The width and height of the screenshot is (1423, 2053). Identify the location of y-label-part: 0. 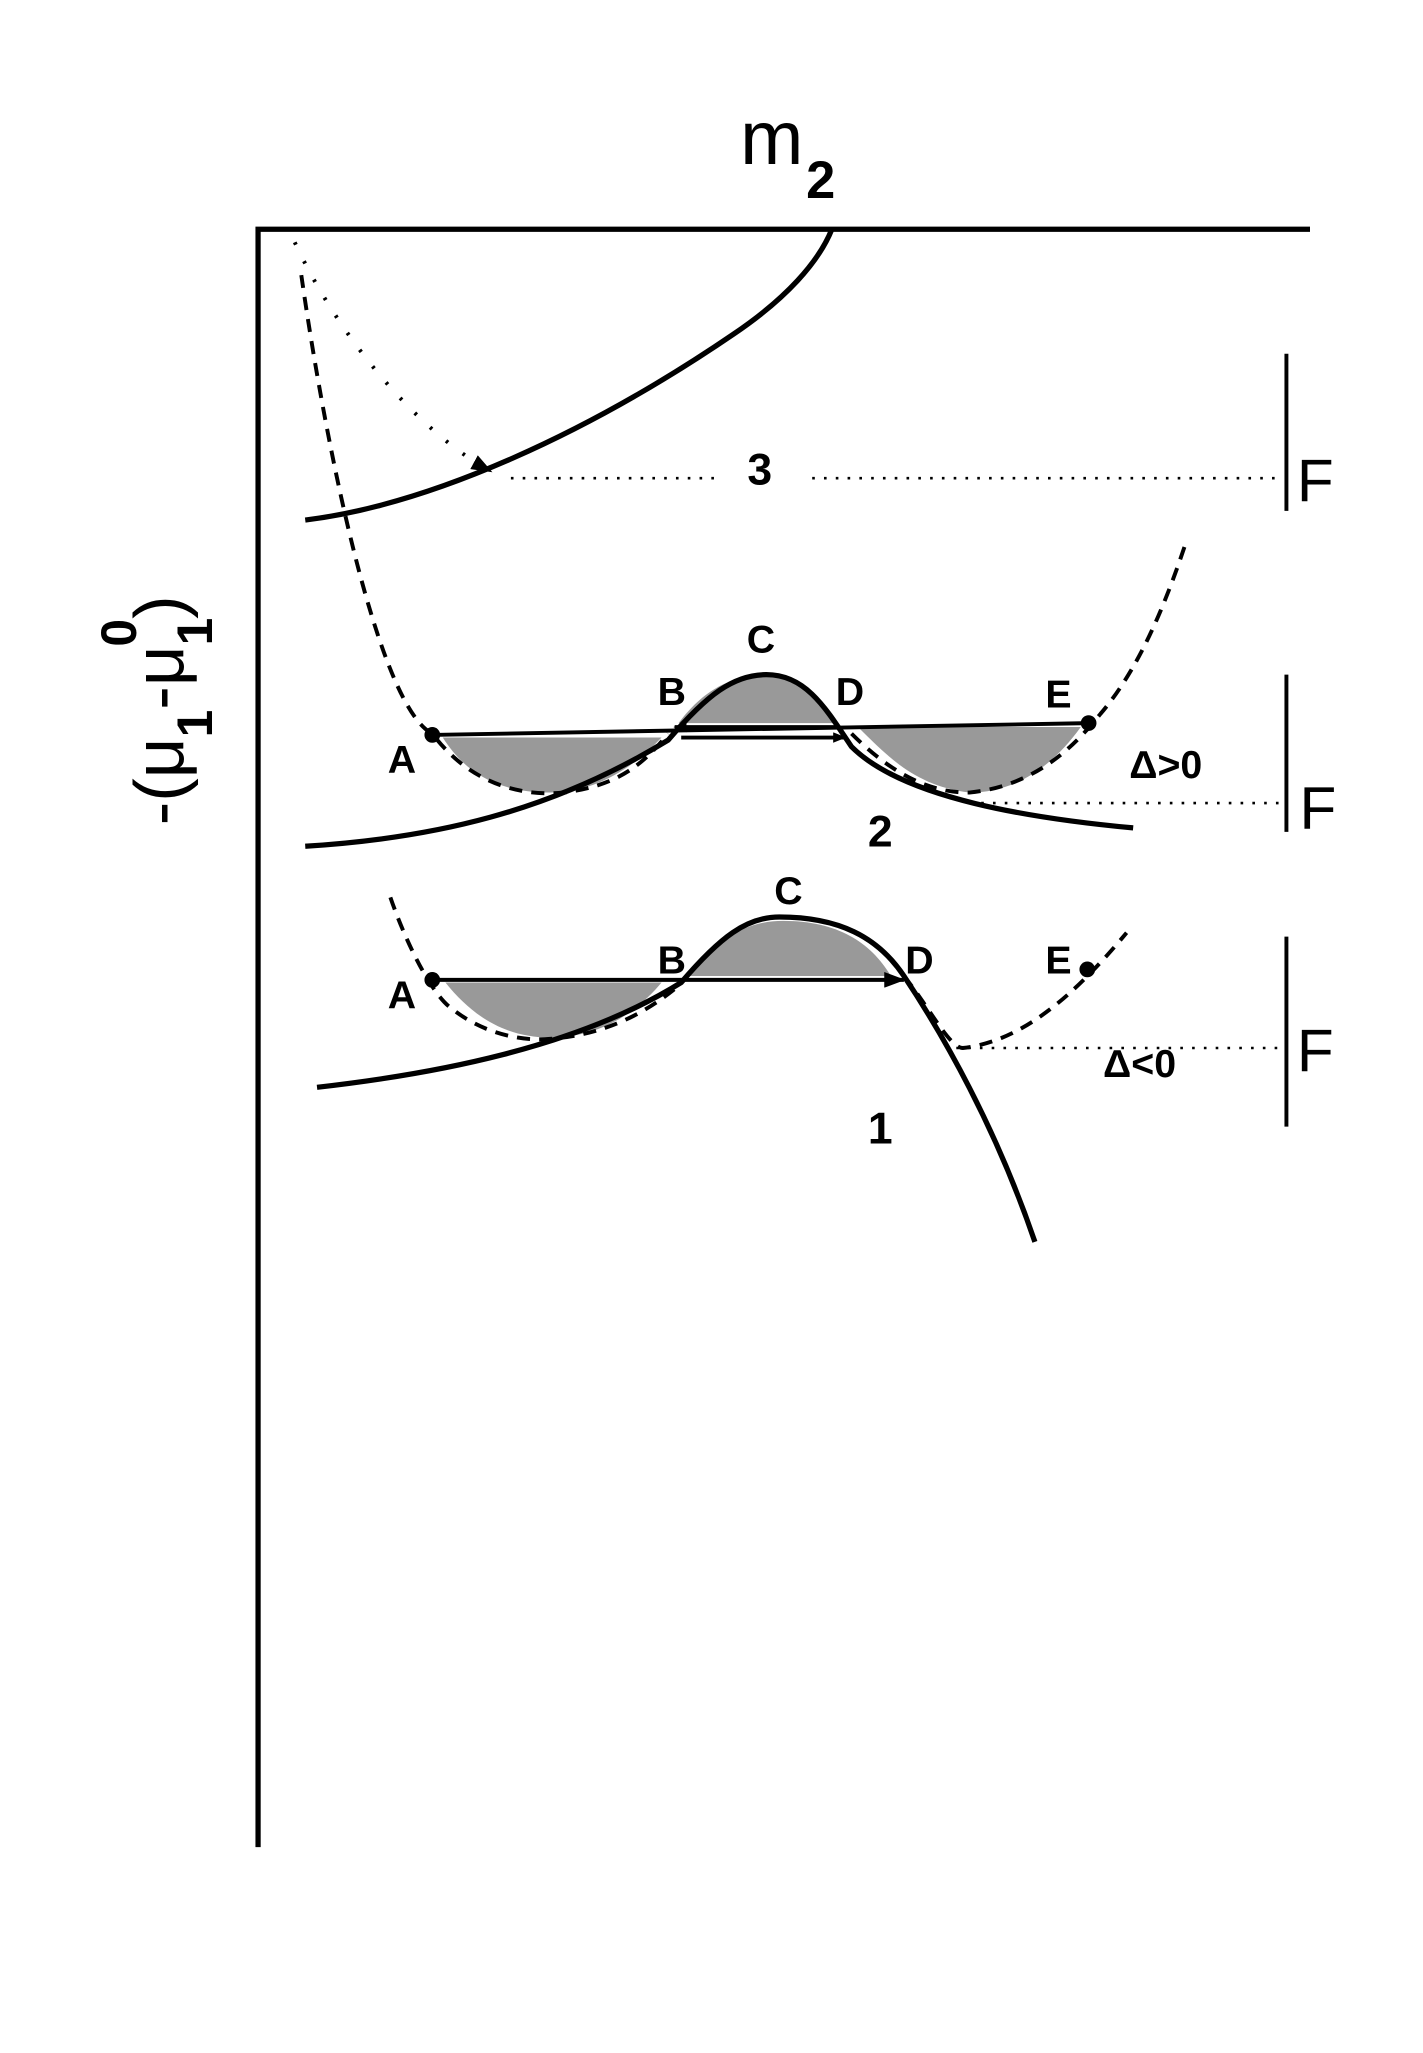
(119, 633).